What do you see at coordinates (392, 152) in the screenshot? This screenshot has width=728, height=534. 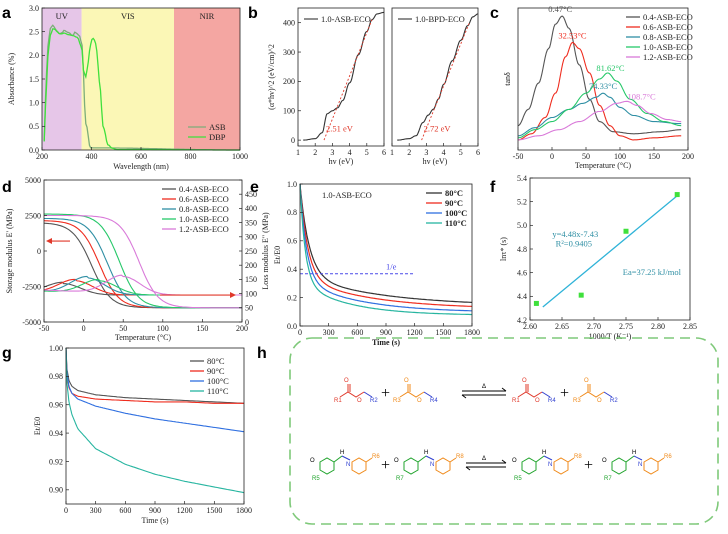 I see `b2-x-tick-label: 1` at bounding box center [392, 152].